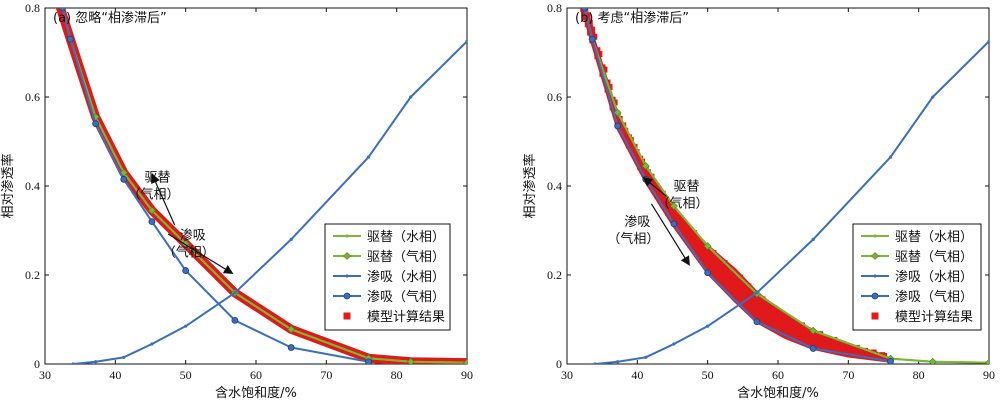 This screenshot has width=1000, height=401. What do you see at coordinates (37, 364) in the screenshot?
I see `y-tick-label: 0` at bounding box center [37, 364].